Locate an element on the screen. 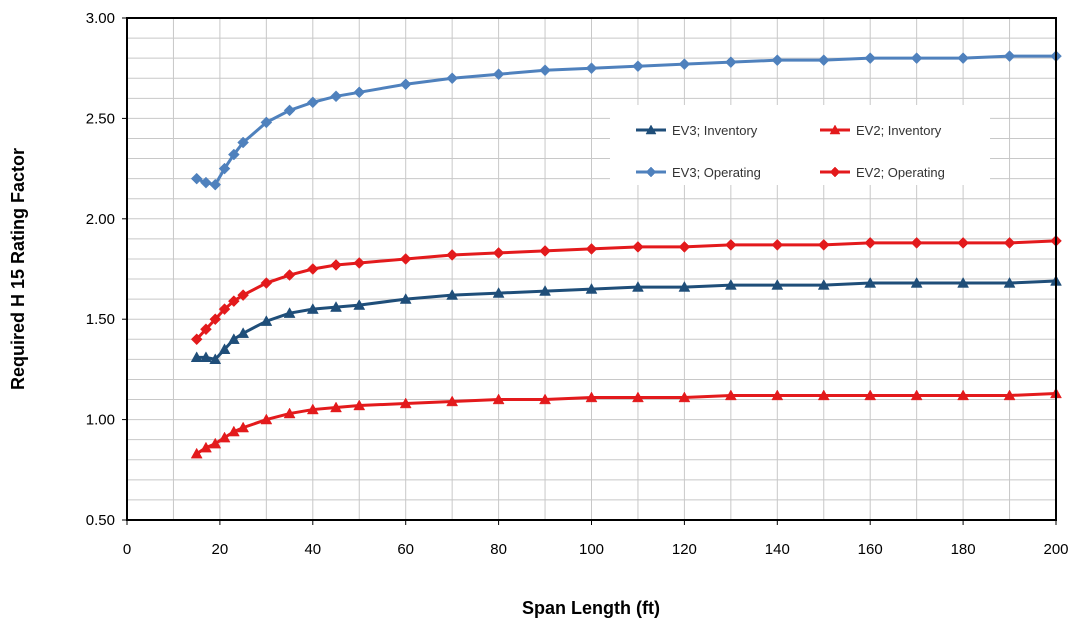 The height and width of the screenshot is (623, 1077). x-tick-label: 180 is located at coordinates (963, 549).